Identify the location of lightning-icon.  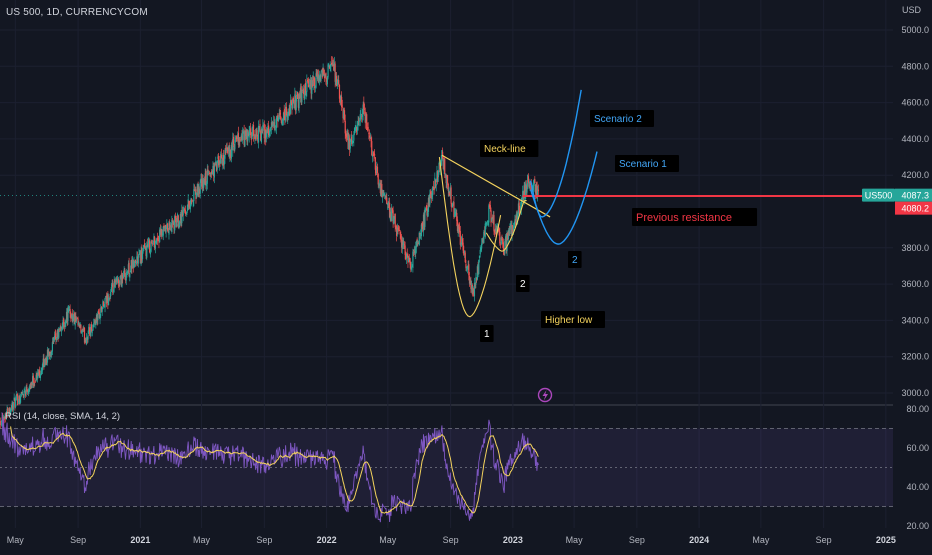
(545, 395).